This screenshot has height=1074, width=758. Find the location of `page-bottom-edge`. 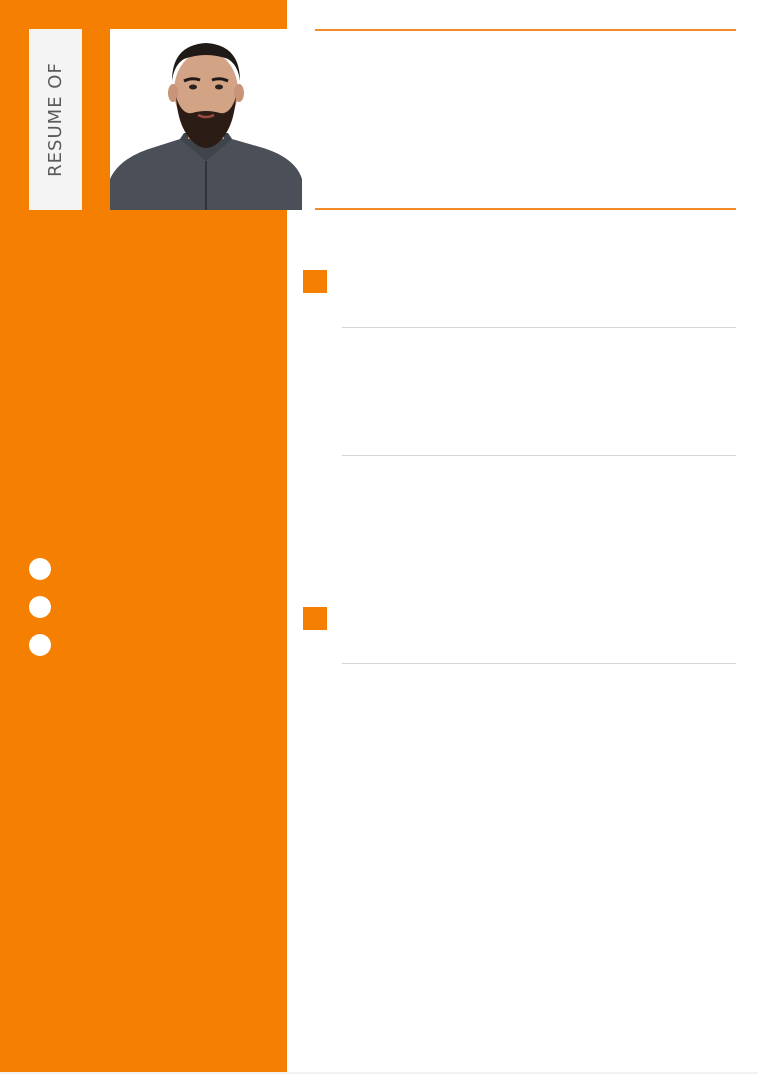

page-bottom-edge is located at coordinates (379, 1073).